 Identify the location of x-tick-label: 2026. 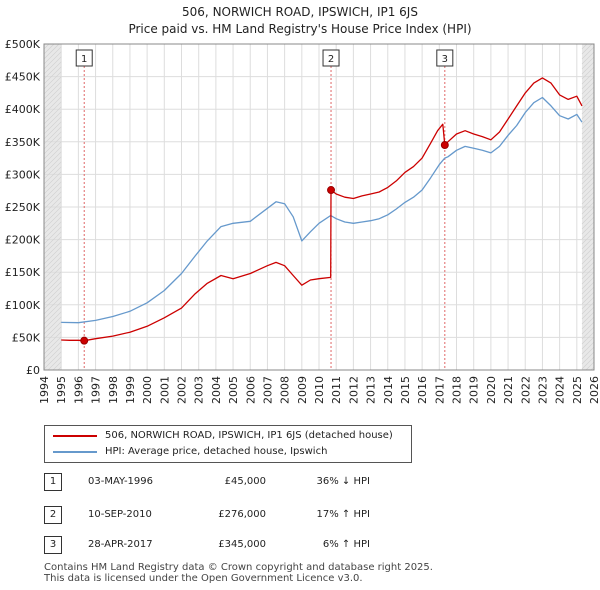
(594, 390).